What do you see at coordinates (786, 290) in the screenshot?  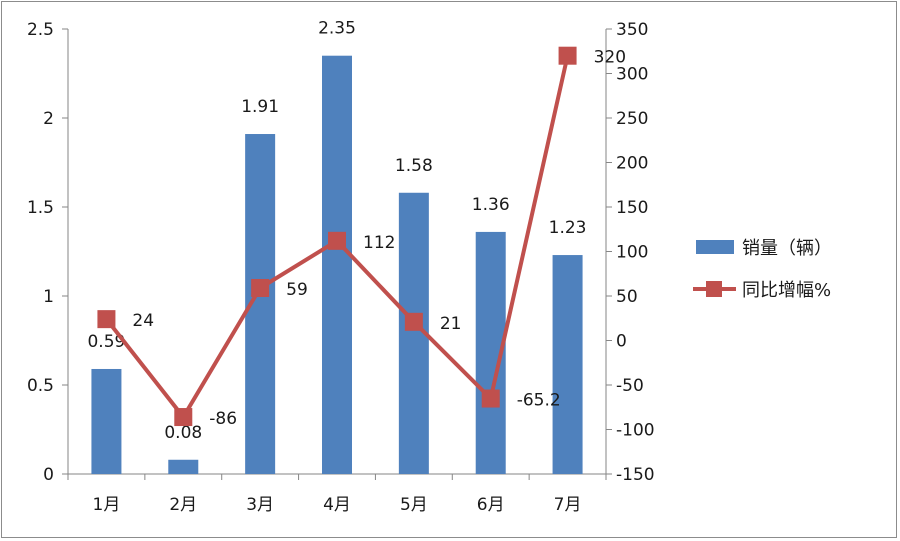 I see `legend-label-line: 同比增幅%` at bounding box center [786, 290].